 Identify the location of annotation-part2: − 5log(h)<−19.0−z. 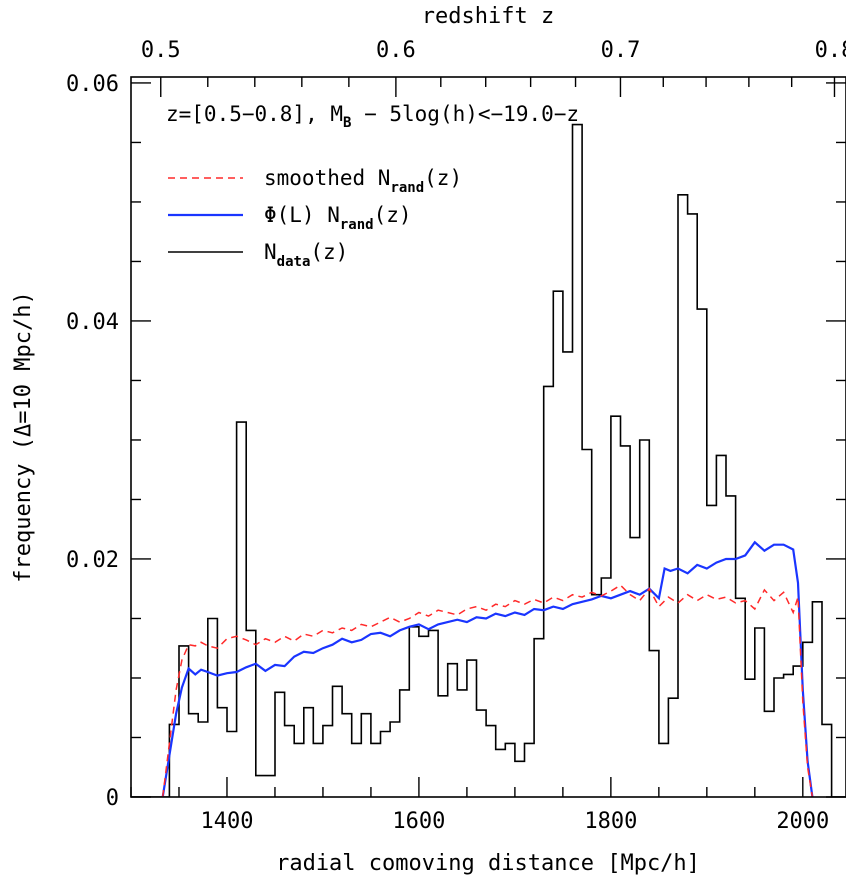
(465, 114).